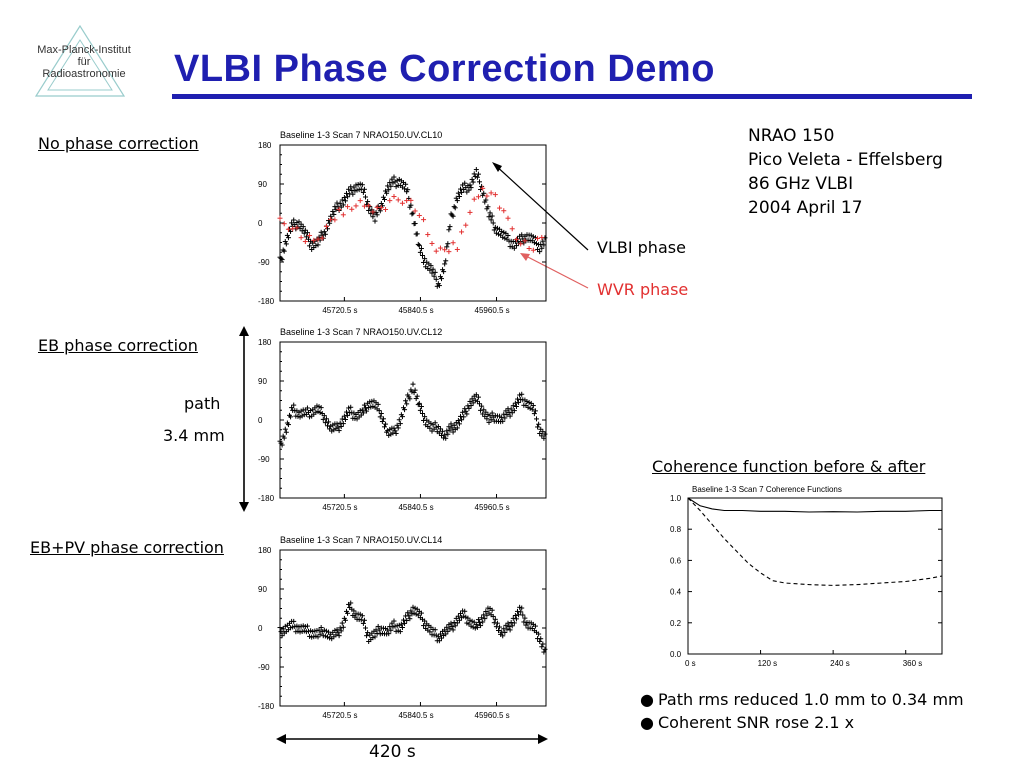 The height and width of the screenshot is (768, 1024). Describe the element at coordinates (415, 715) in the screenshot. I see `x-tick-label: 45840.5 s` at that location.